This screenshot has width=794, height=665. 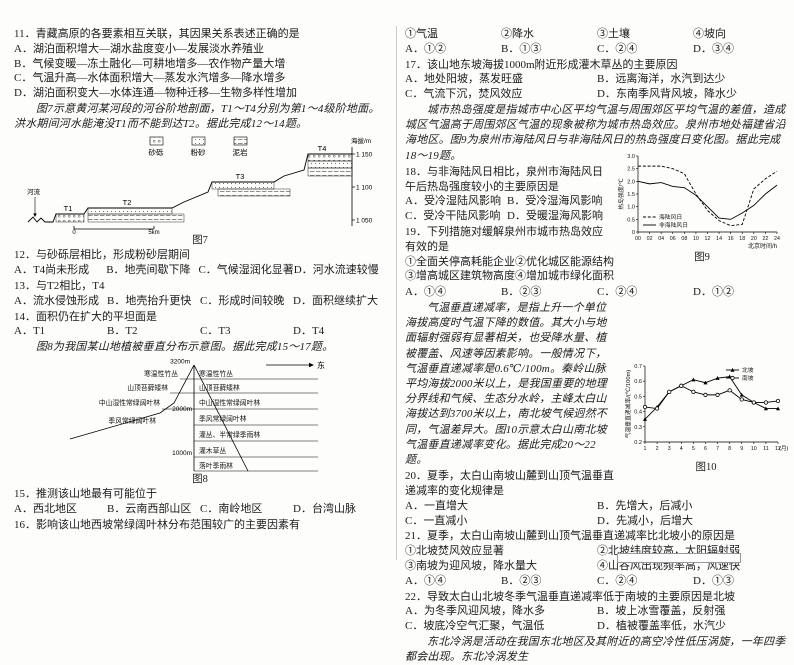 I want to click on svg-text: 8, so click(x=729, y=449).